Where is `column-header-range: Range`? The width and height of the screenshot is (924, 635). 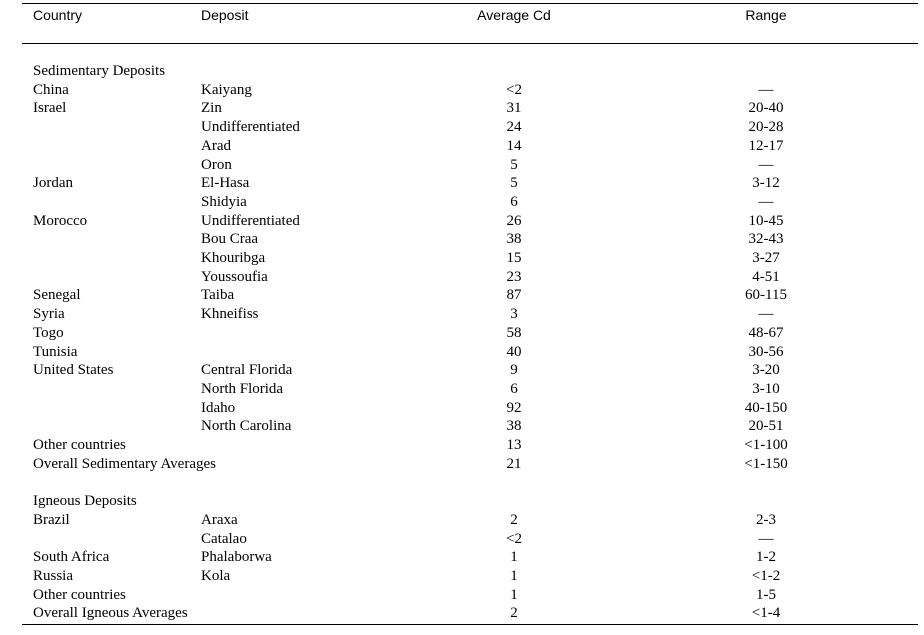 column-header-range: Range is located at coordinates (766, 15).